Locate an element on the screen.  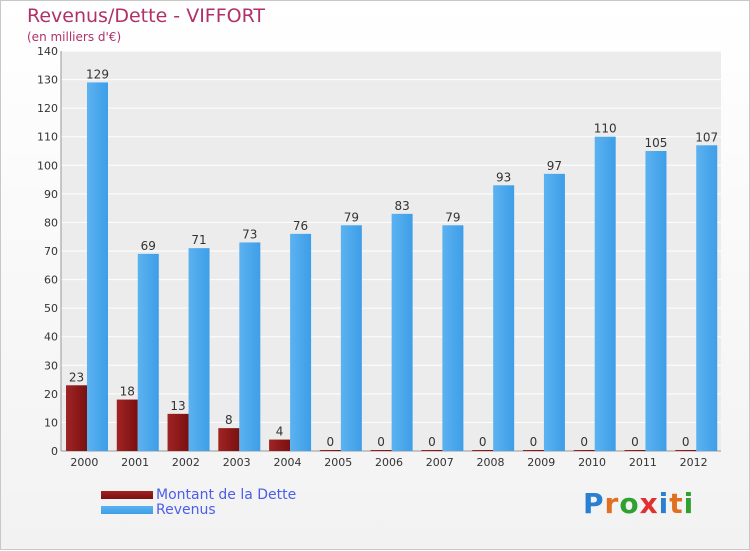
legend-label-revenue: Revenus is located at coordinates (186, 510).